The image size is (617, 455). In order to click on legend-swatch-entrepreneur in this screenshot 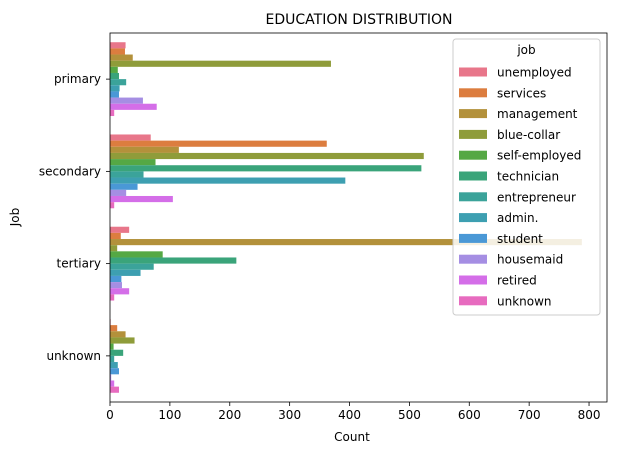, I will do `click(473, 197)`.